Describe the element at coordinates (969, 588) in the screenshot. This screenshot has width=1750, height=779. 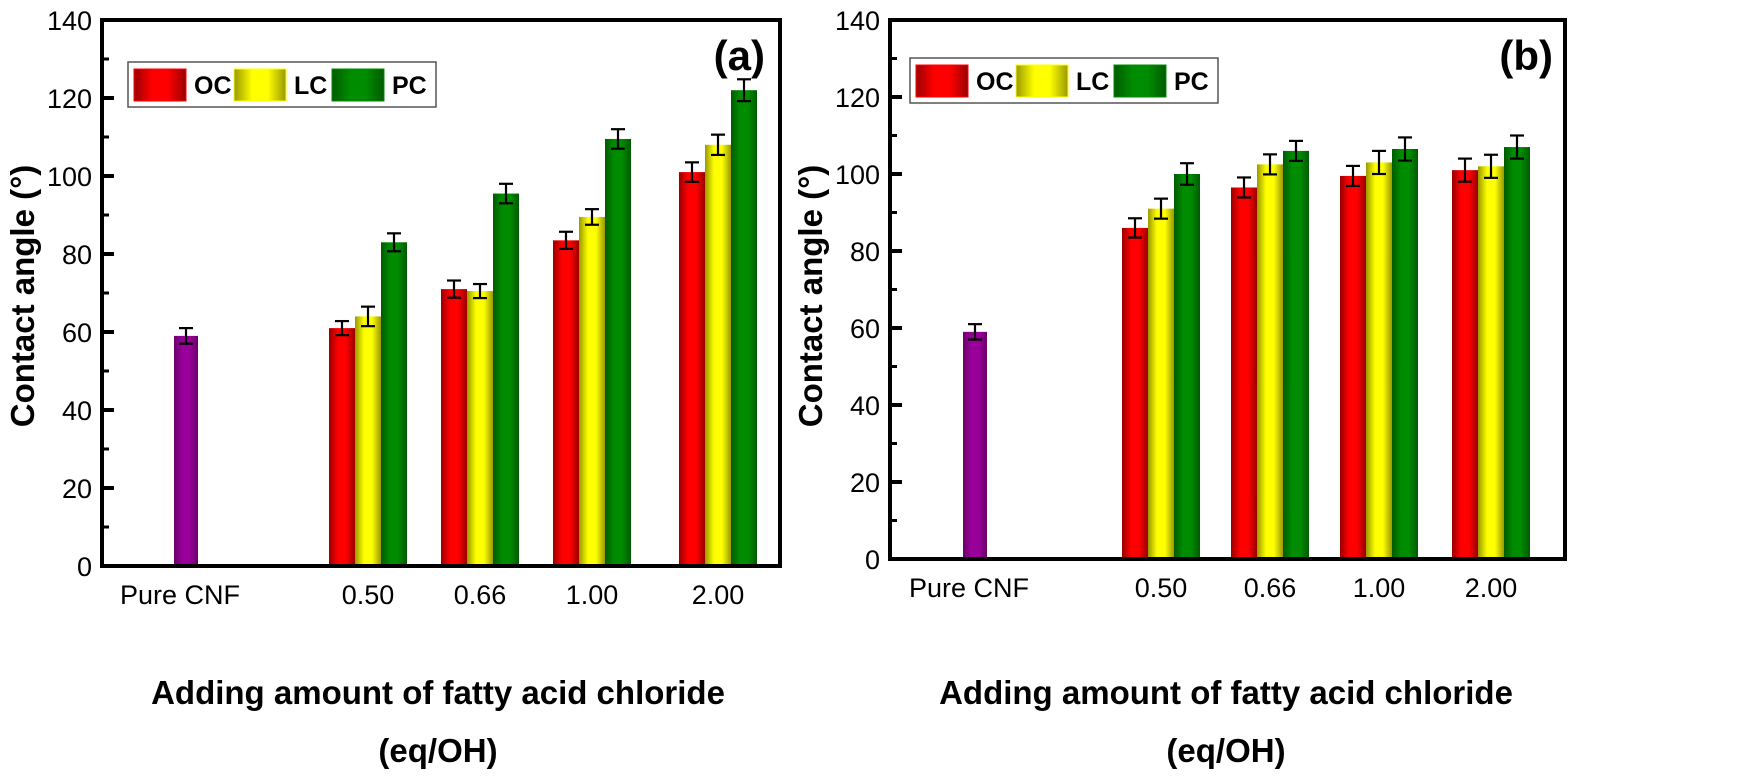
I see `x-tick-label: Pure CNF` at that location.